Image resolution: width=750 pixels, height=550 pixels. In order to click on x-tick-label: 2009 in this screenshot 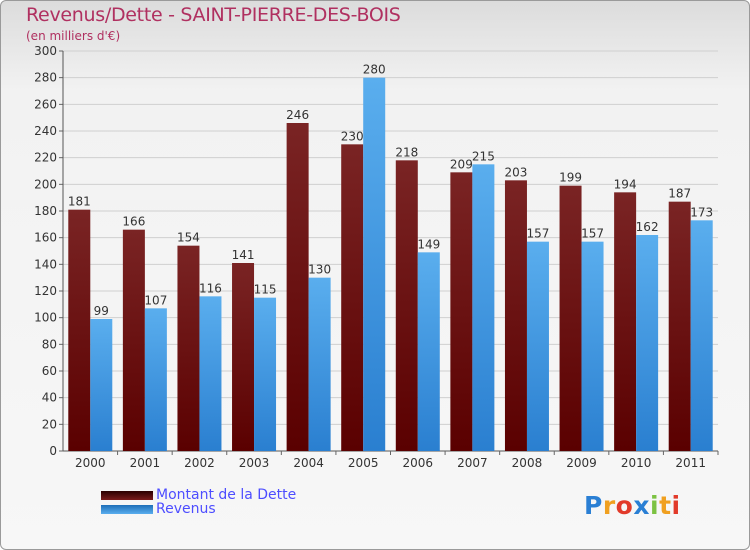, I will do `click(581, 463)`.